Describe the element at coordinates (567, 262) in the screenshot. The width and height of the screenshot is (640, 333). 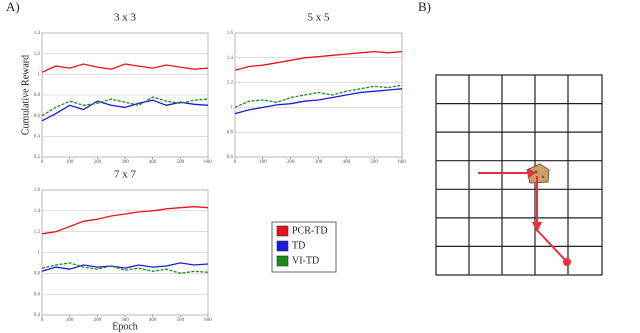
I see `agent-end` at that location.